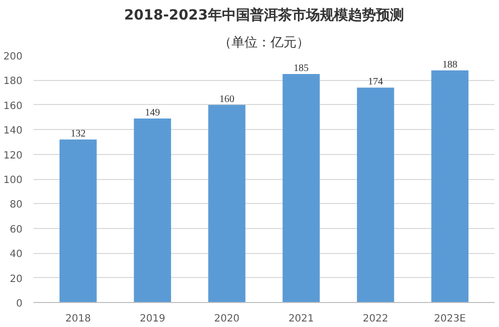  I want to click on y-tick-label: 60, so click(16, 230).